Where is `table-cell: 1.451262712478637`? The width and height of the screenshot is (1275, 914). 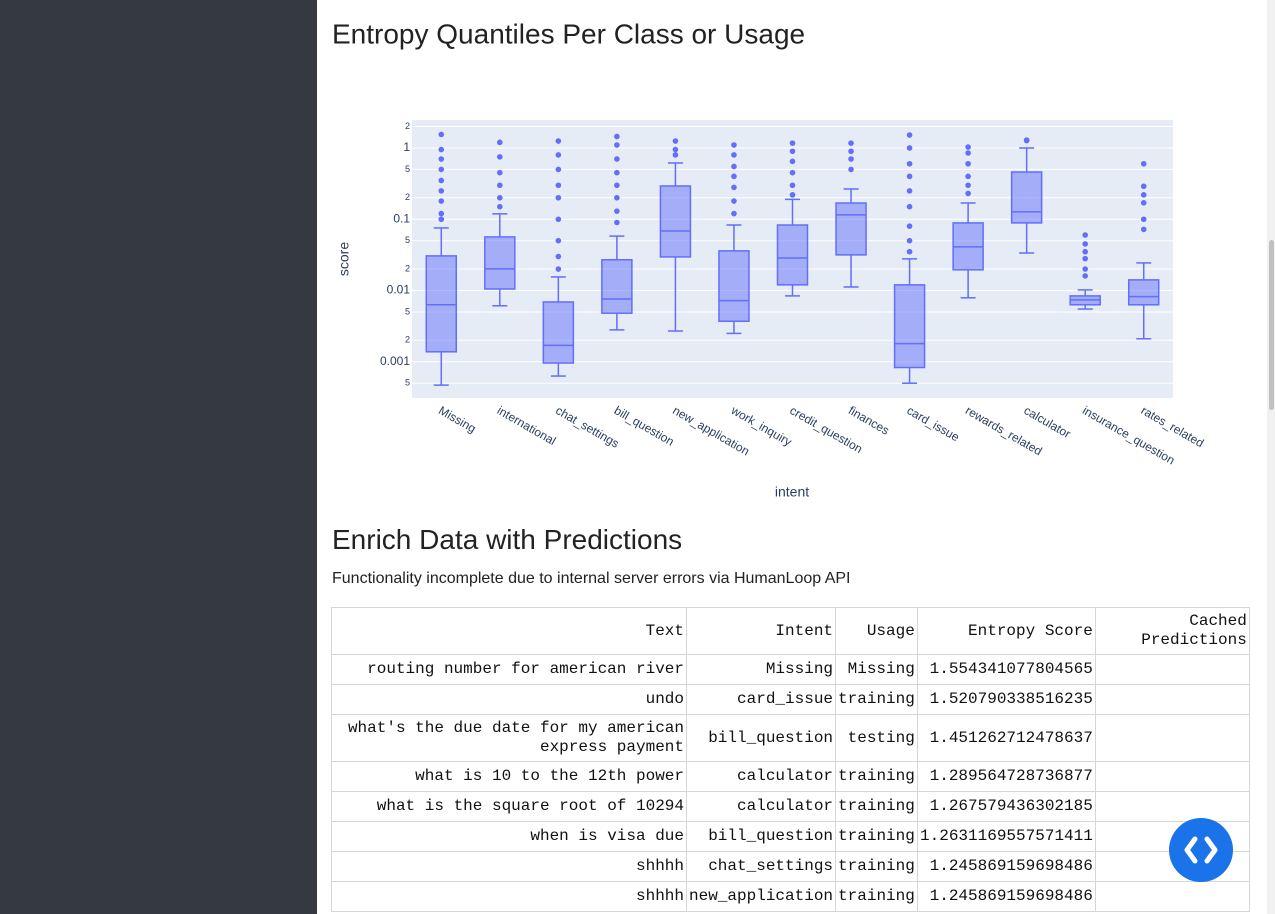 table-cell: 1.451262712478637 is located at coordinates (1006, 738).